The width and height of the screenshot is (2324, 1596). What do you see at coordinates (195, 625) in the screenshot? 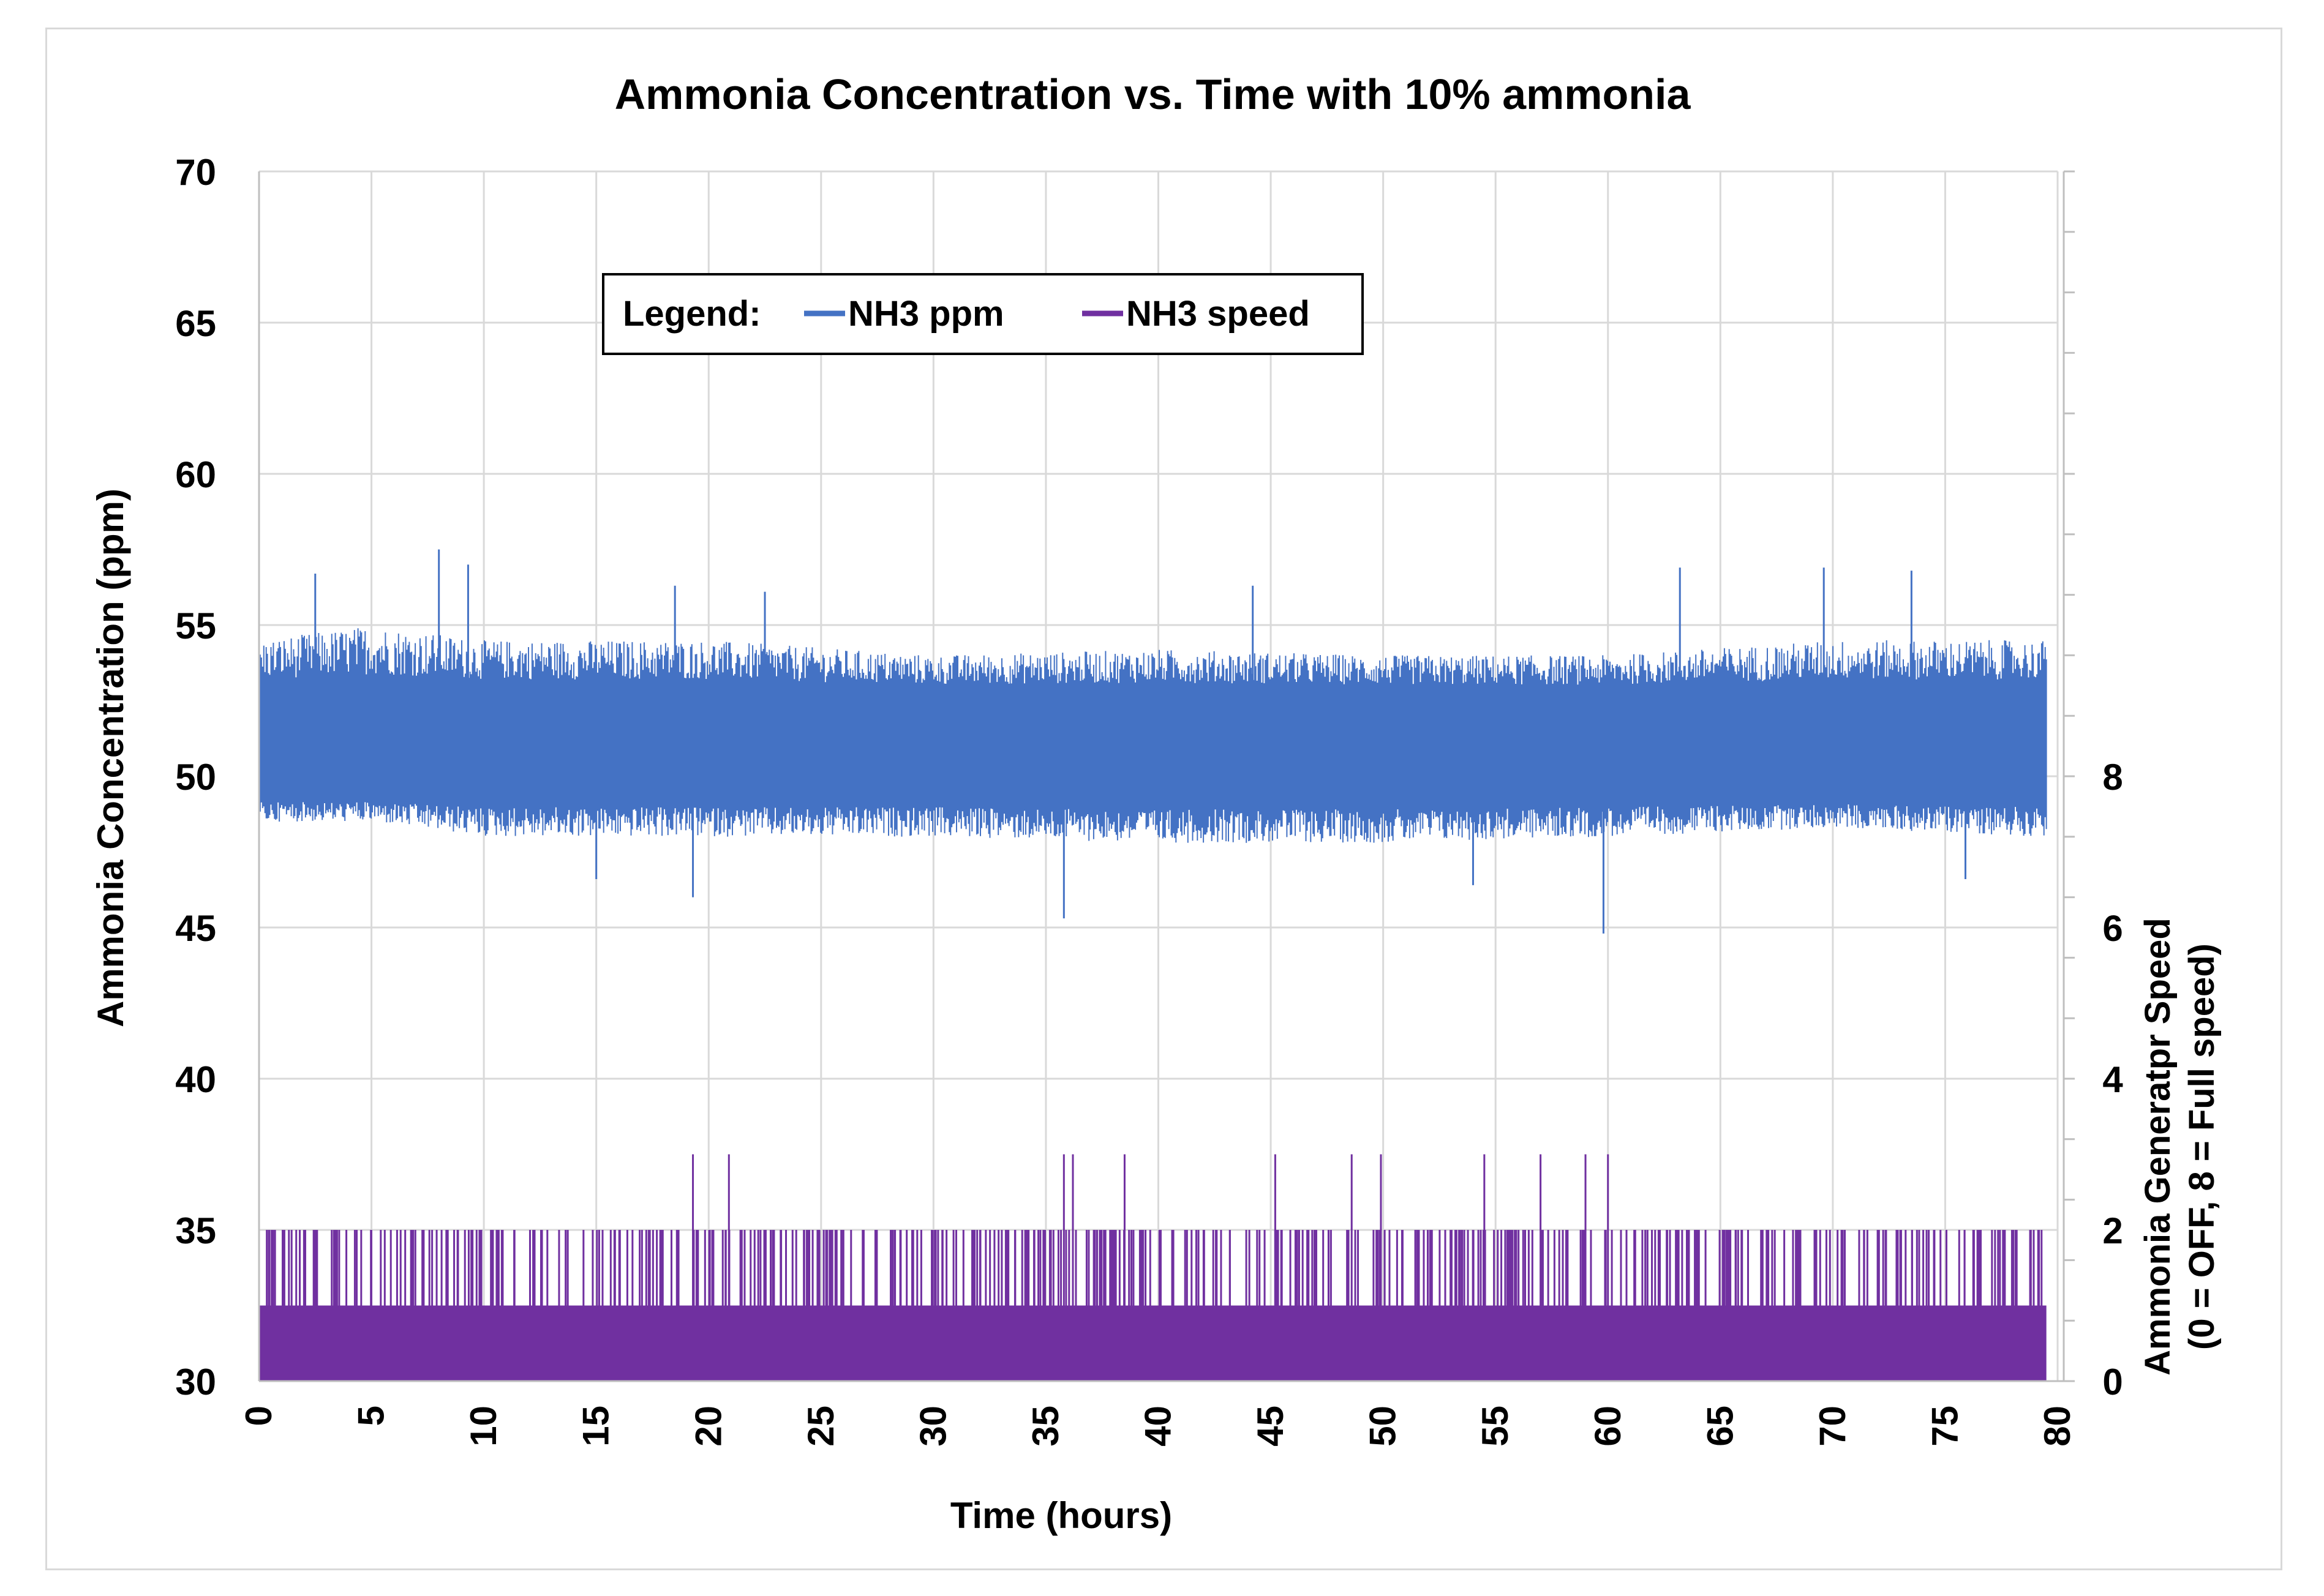
I see `y-tick-label: 55` at bounding box center [195, 625].